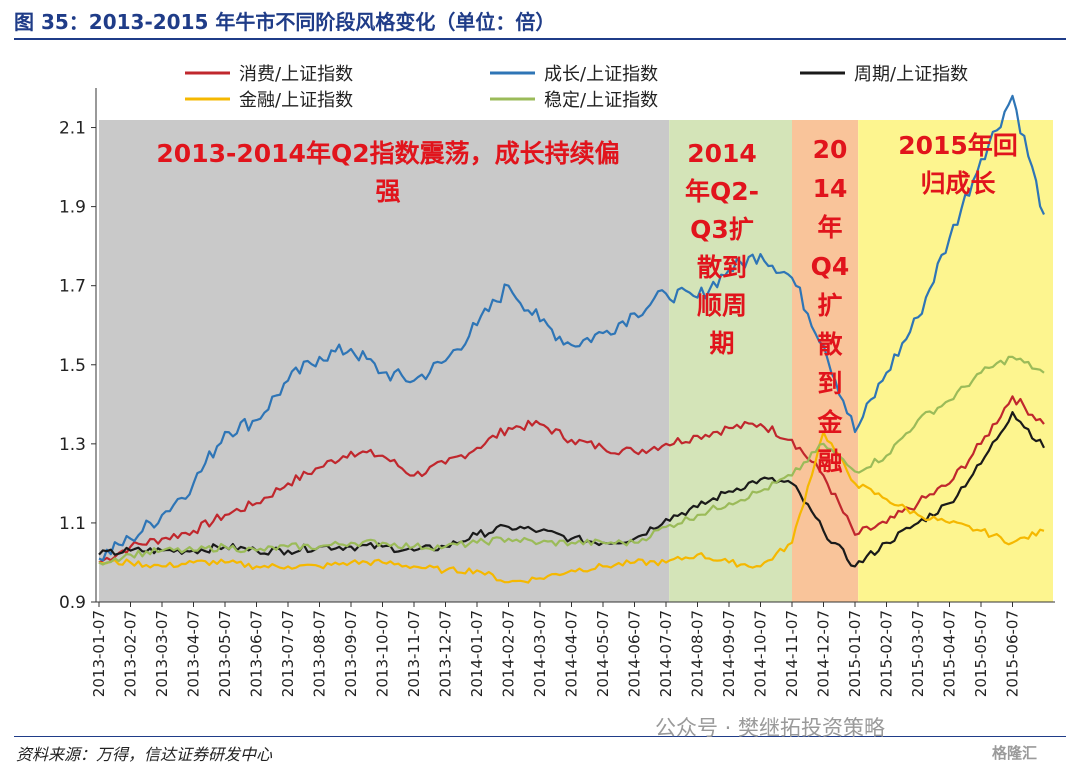 This screenshot has height=770, width=1080. What do you see at coordinates (509, 653) in the screenshot?
I see `x-tick-label-13: 2014-02-07` at bounding box center [509, 653].